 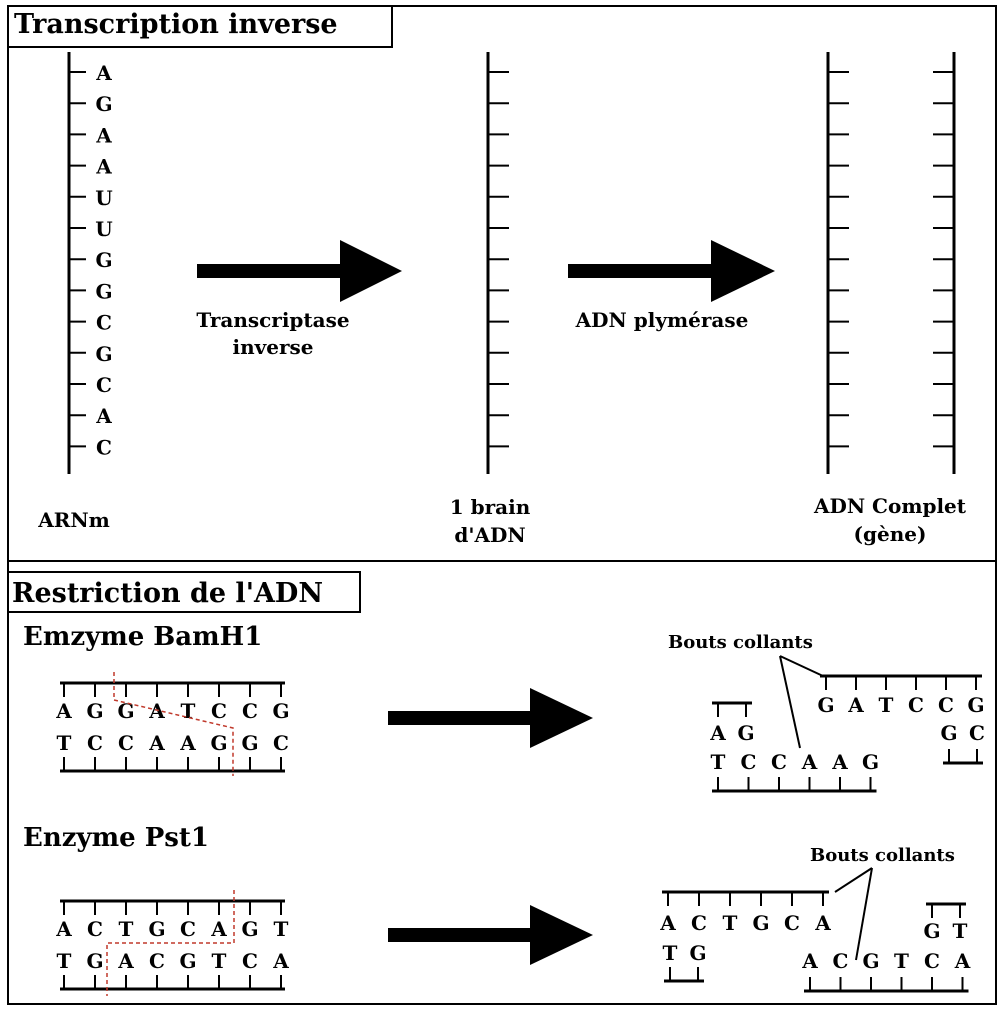 I want to click on mrna-base-9: G, so click(x=103, y=354).